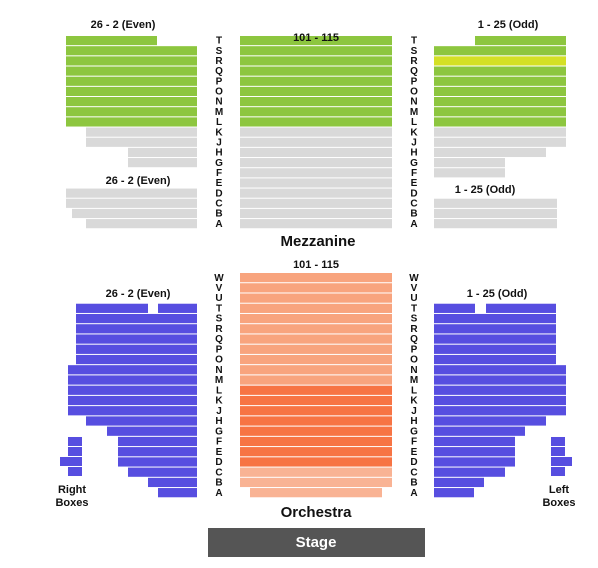 This screenshot has height=568, width=598. I want to click on row-letter: U, so click(413, 298).